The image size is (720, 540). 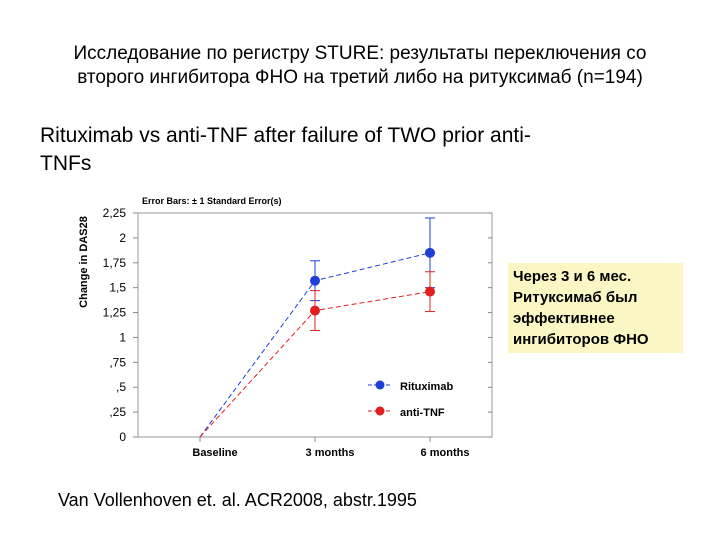 What do you see at coordinates (122, 238) in the screenshot?
I see `y-tick-label: 2` at bounding box center [122, 238].